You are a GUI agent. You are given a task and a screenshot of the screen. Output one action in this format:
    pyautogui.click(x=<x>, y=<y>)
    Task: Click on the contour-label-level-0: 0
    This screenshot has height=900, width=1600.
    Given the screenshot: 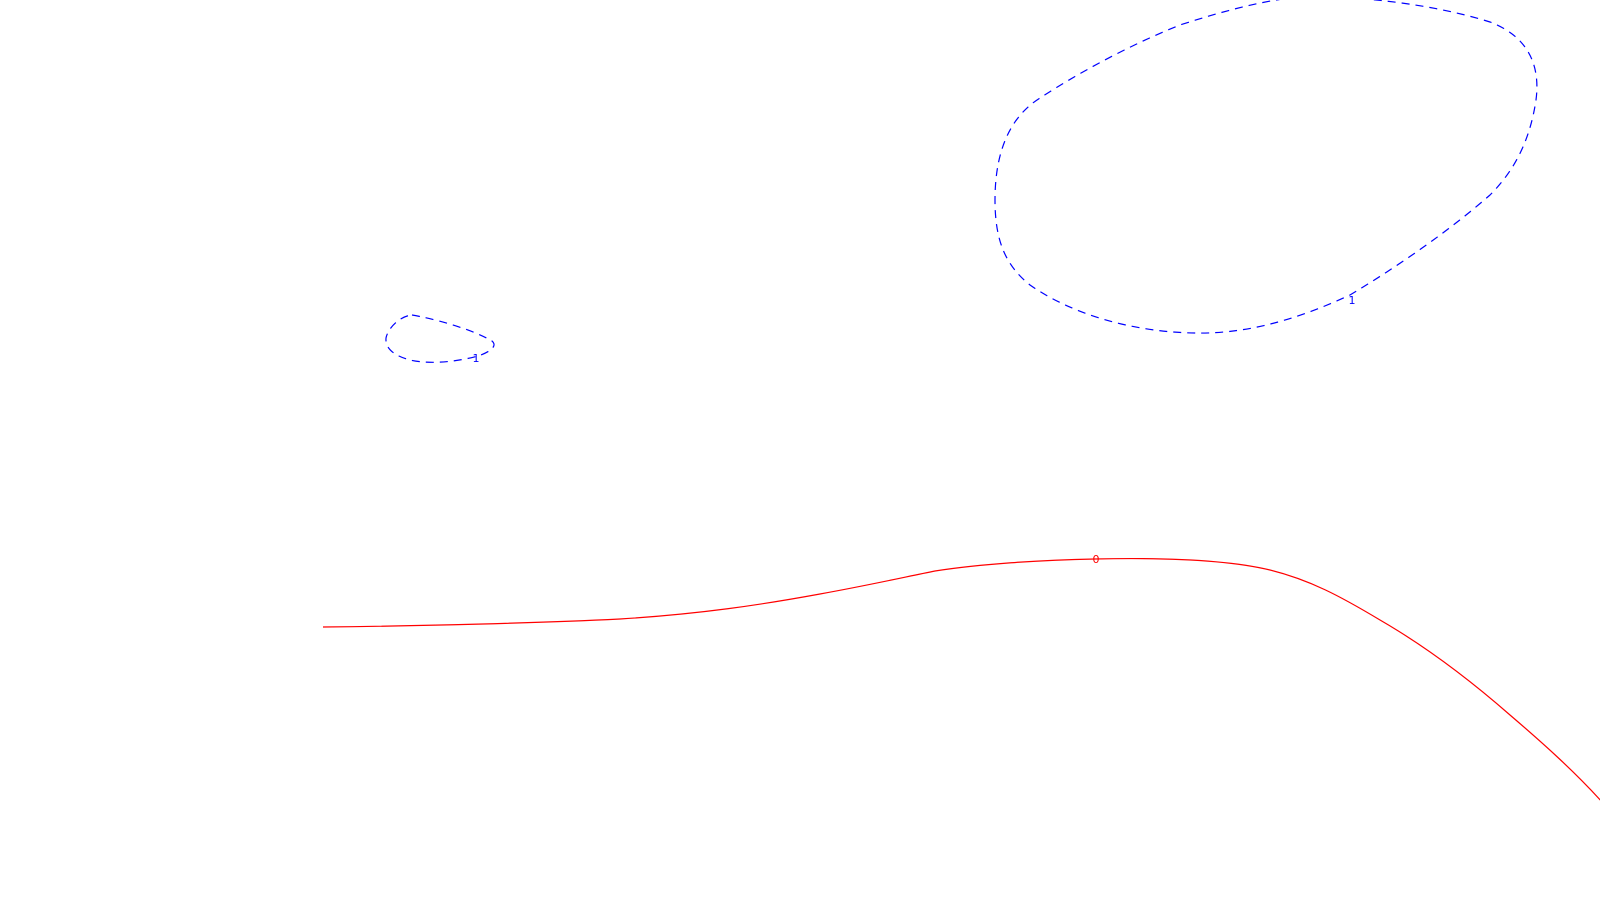 What is the action you would take?
    pyautogui.click(x=1096, y=559)
    